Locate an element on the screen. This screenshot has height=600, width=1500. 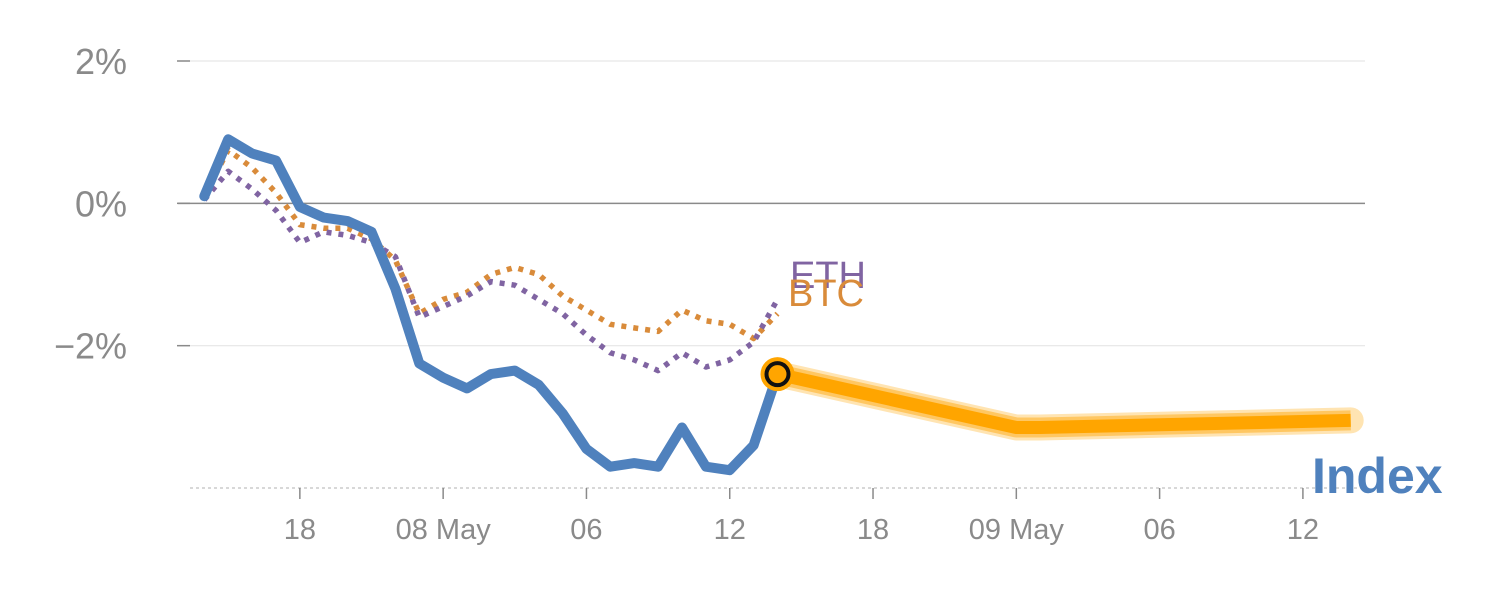
x-tick-label: 08 May is located at coordinates (444, 530).